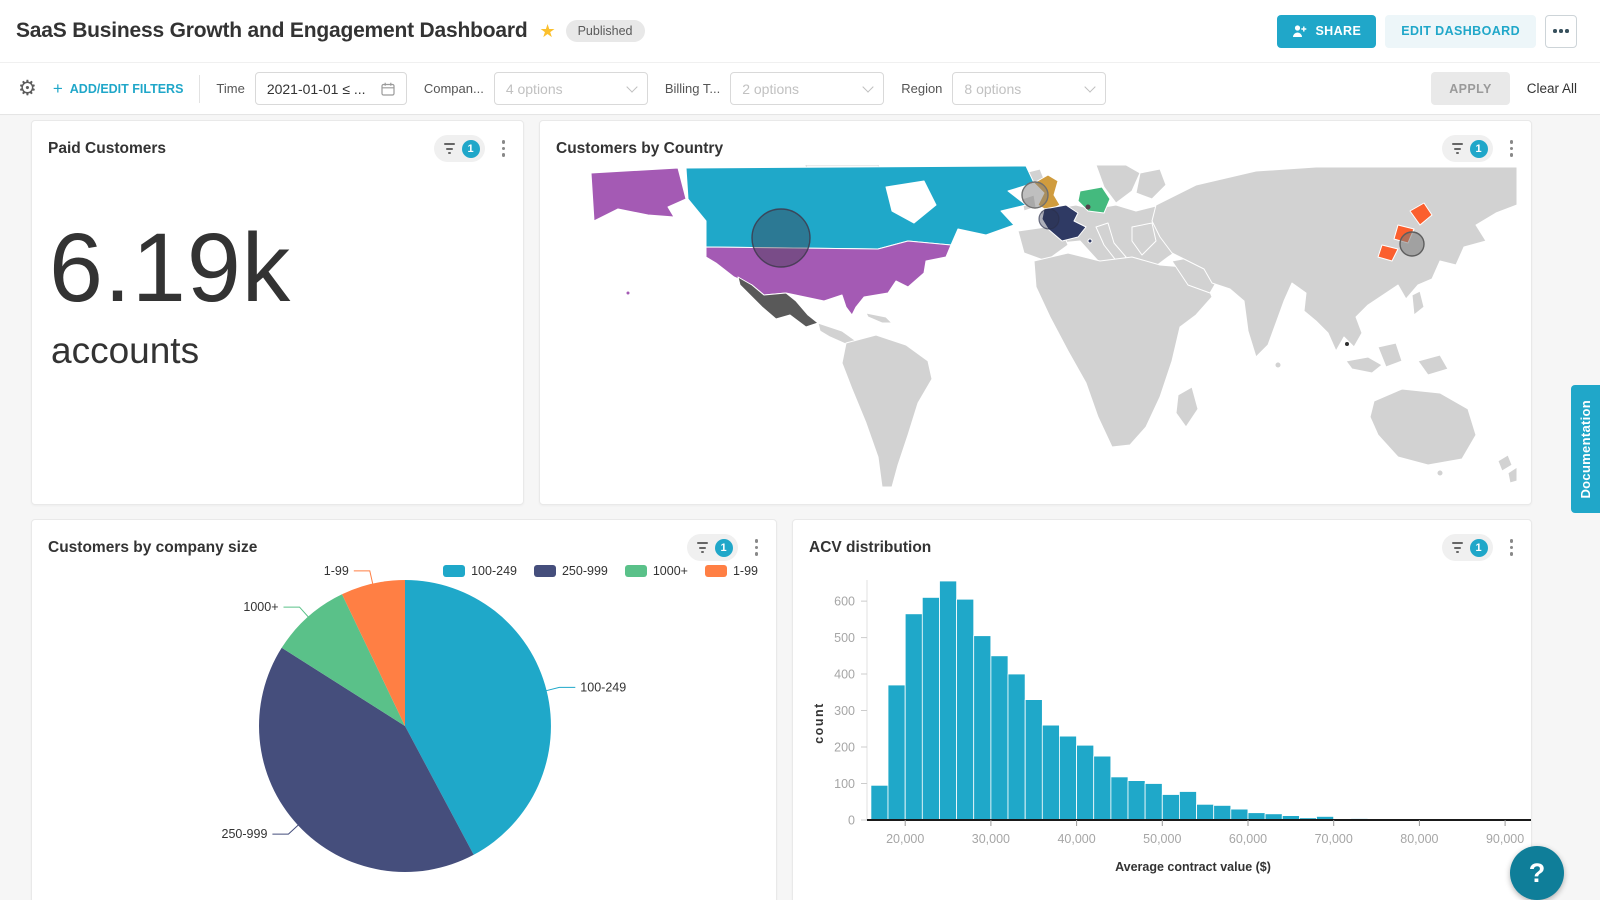 This screenshot has width=1600, height=900. I want to click on pie-slice-1000+, so click(343, 660).